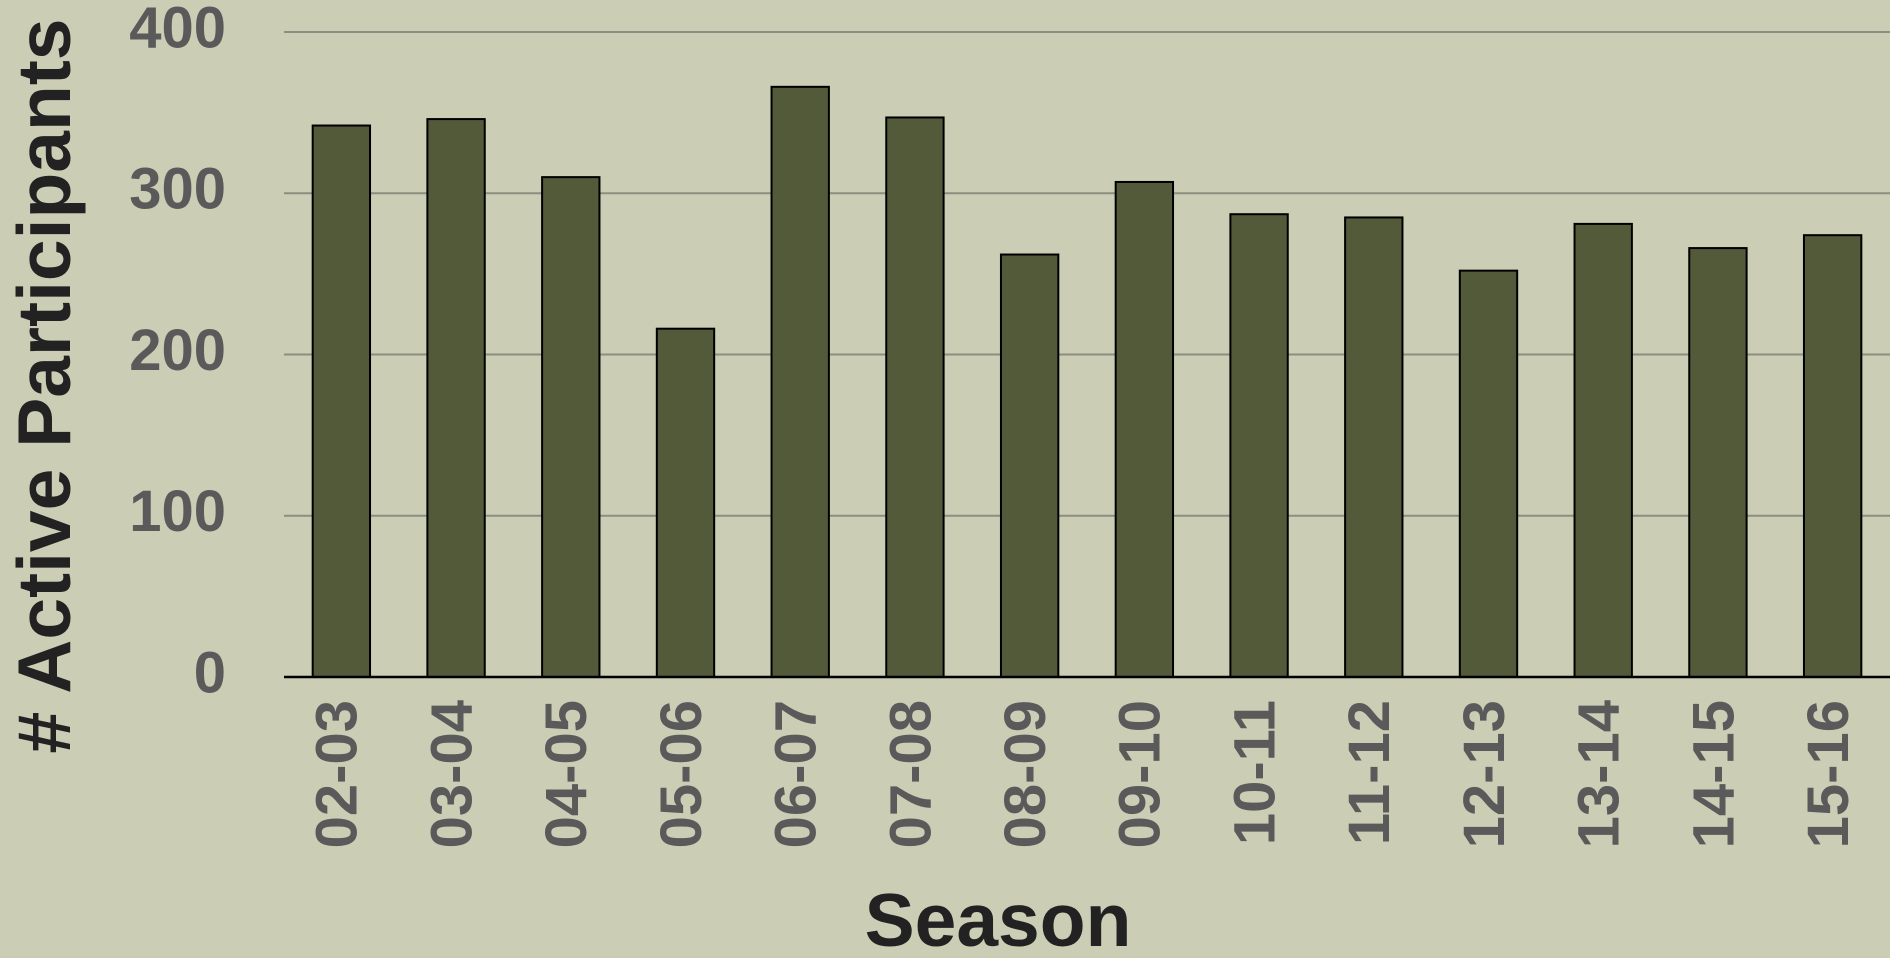  Describe the element at coordinates (177, 189) in the screenshot. I see `y-tick-label: 300` at that location.